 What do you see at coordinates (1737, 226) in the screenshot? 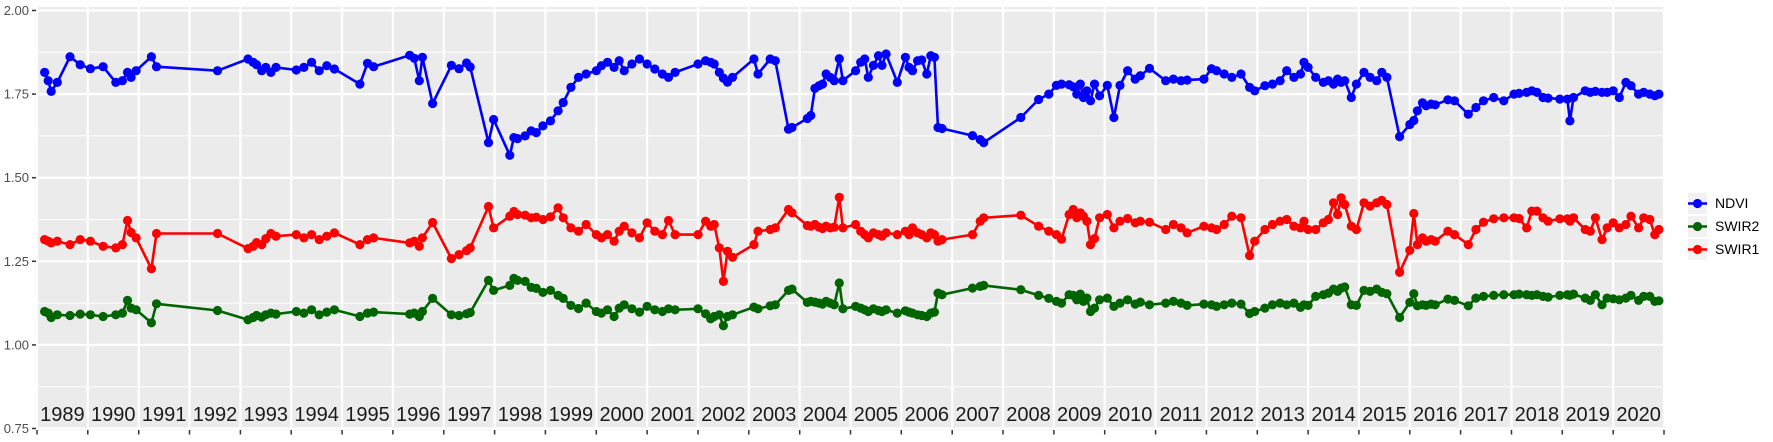
I see `legend-label-swir2: SWIR2` at bounding box center [1737, 226].